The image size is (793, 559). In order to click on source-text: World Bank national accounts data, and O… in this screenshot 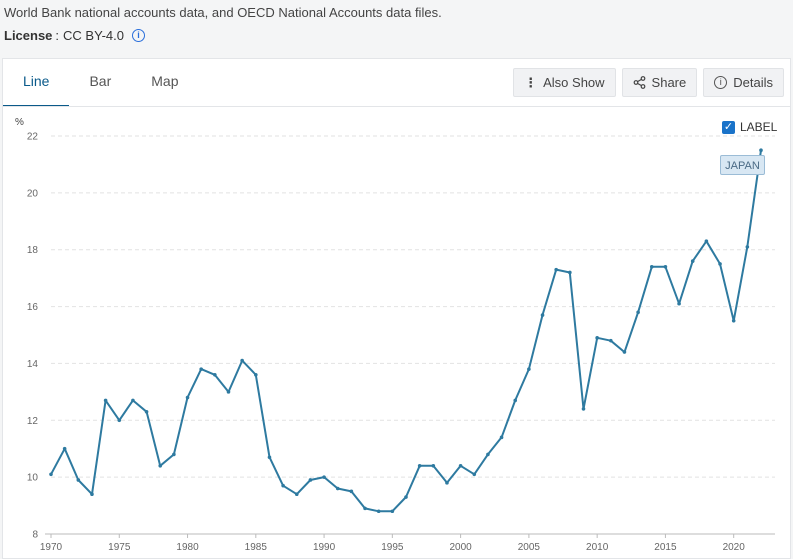, I will do `click(223, 12)`.